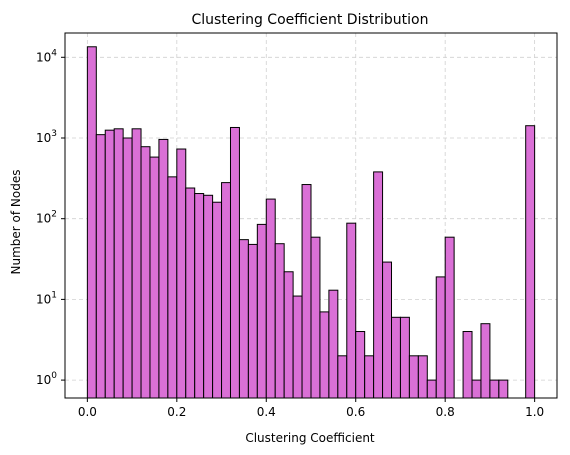  I want to click on y-axis-label: Number of Nodes, so click(16, 222).